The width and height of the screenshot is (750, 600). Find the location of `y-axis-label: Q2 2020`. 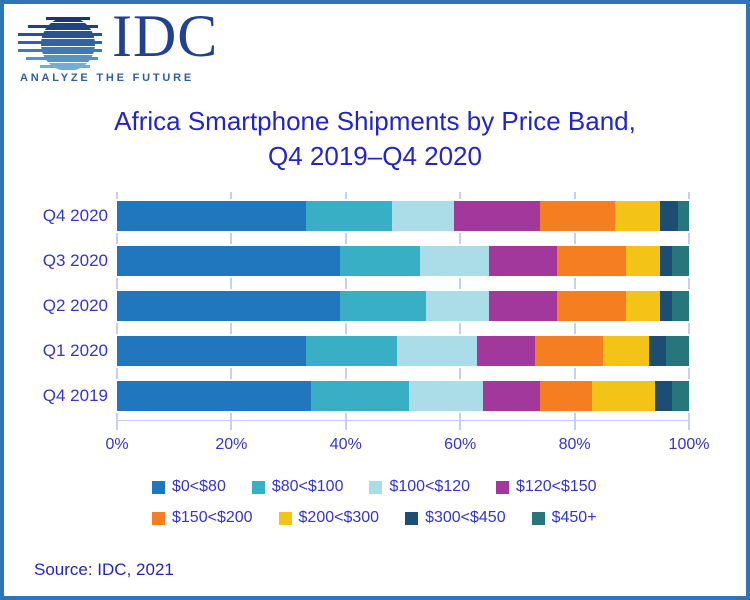

y-axis-label: Q2 2020 is located at coordinates (75, 305).